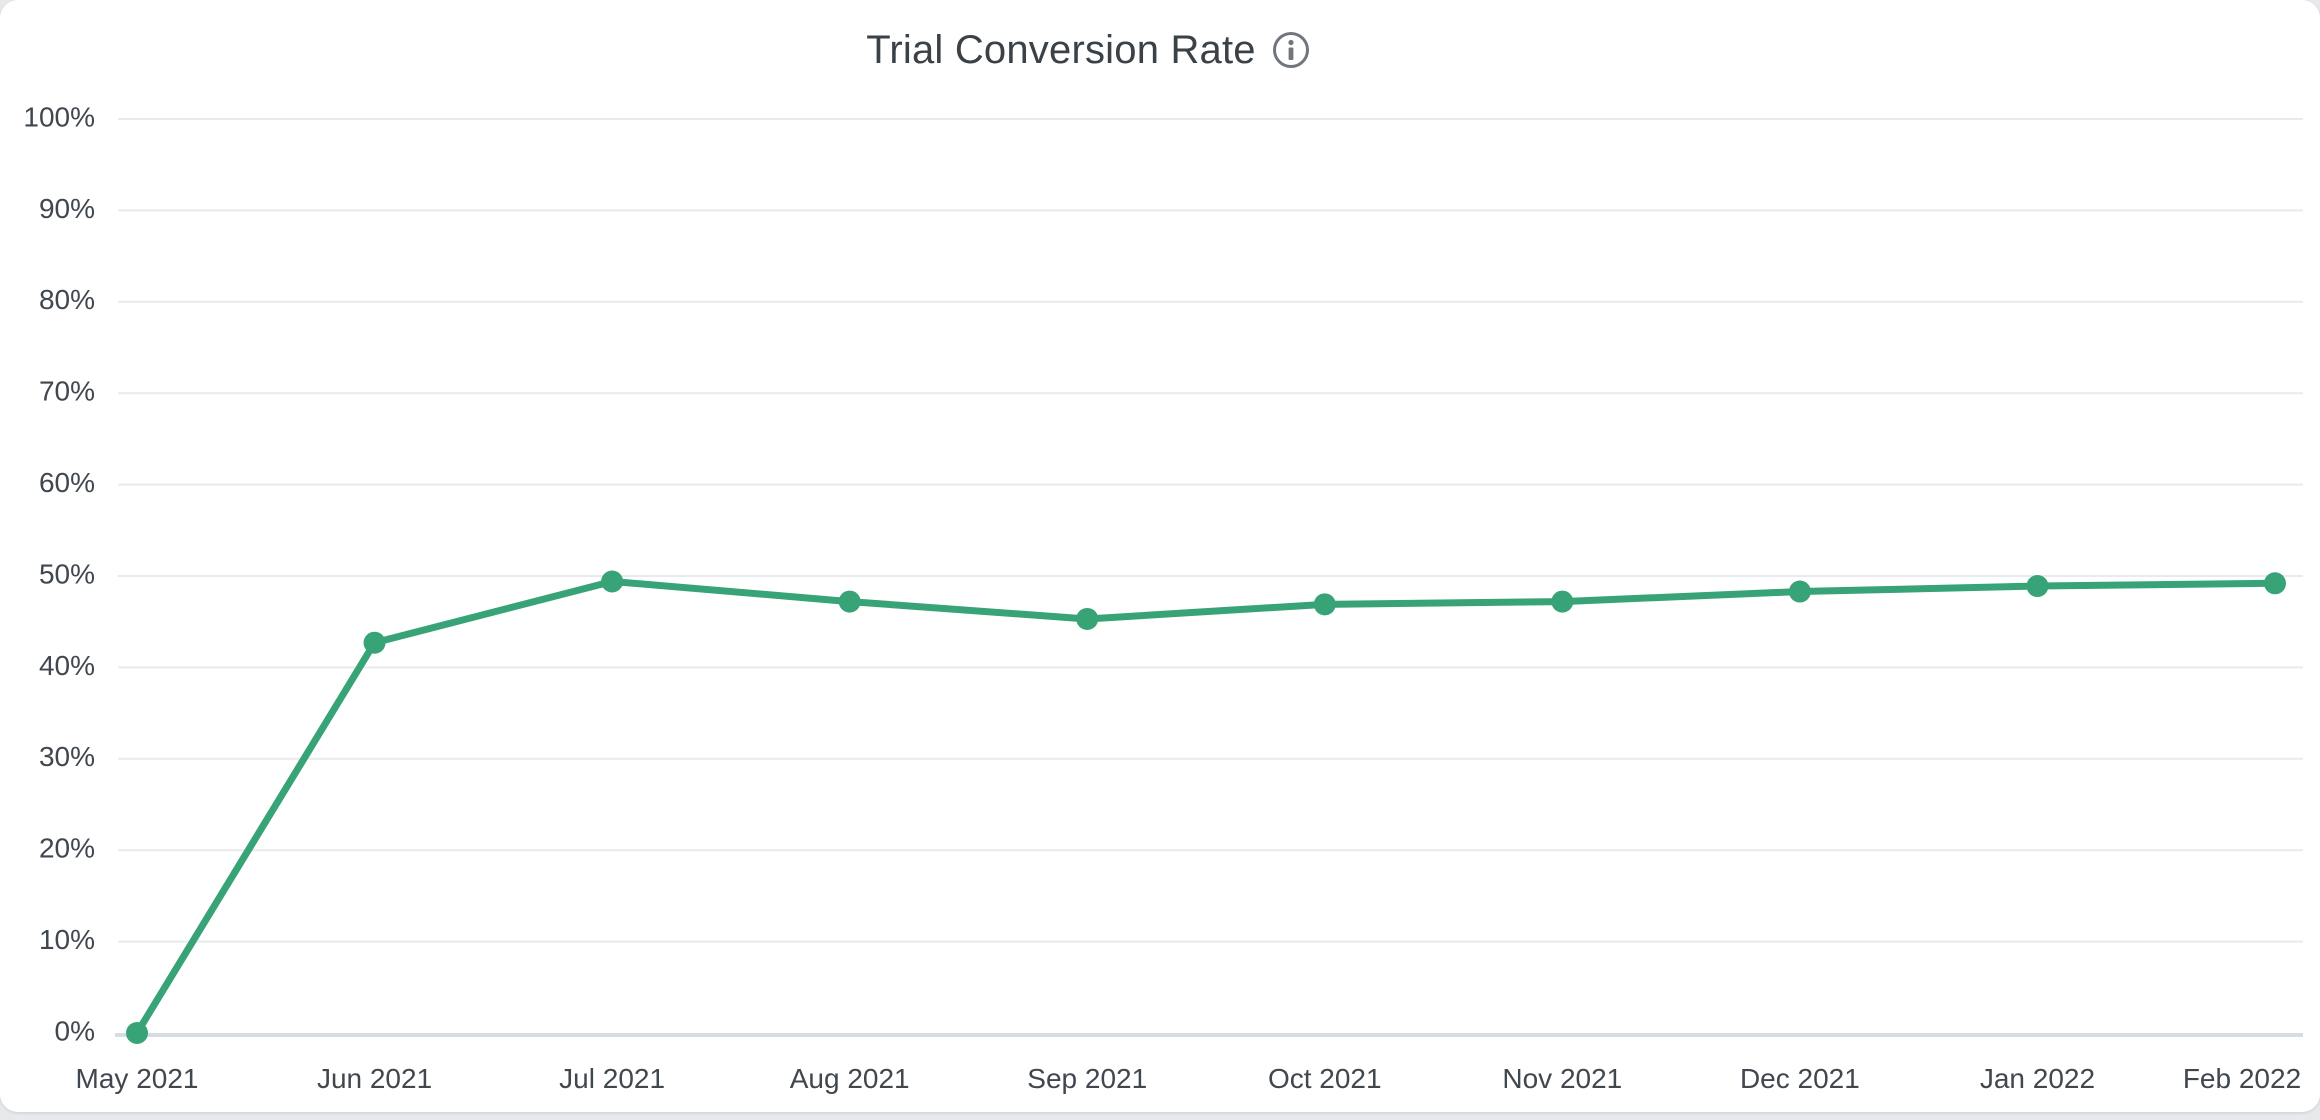 The image size is (2320, 1120). I want to click on y-tick-label: 40%, so click(67, 665).